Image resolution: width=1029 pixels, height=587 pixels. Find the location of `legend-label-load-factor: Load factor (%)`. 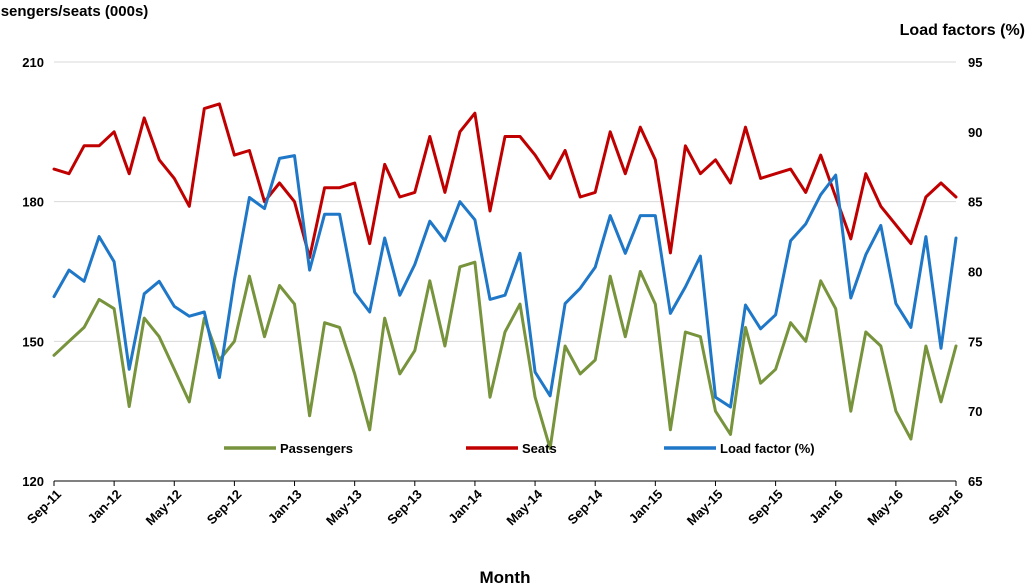

legend-label-load-factor: Load factor (%) is located at coordinates (767, 448).